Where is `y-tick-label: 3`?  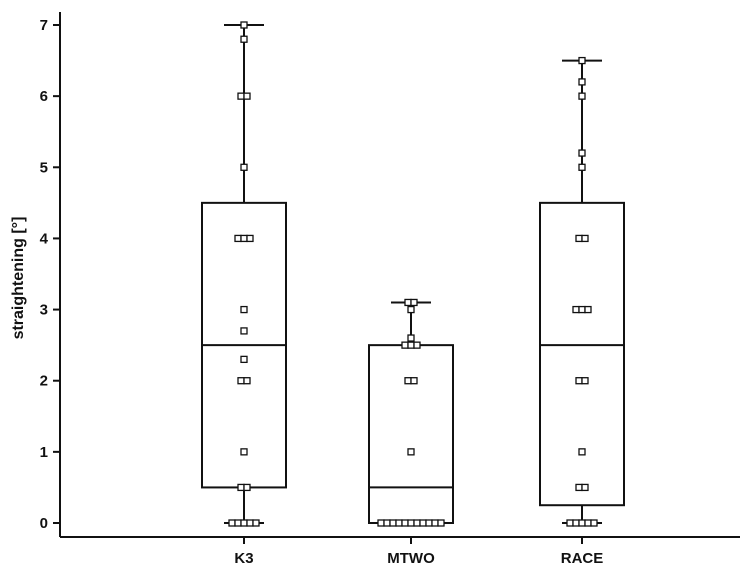
y-tick-label: 3 is located at coordinates (44, 310).